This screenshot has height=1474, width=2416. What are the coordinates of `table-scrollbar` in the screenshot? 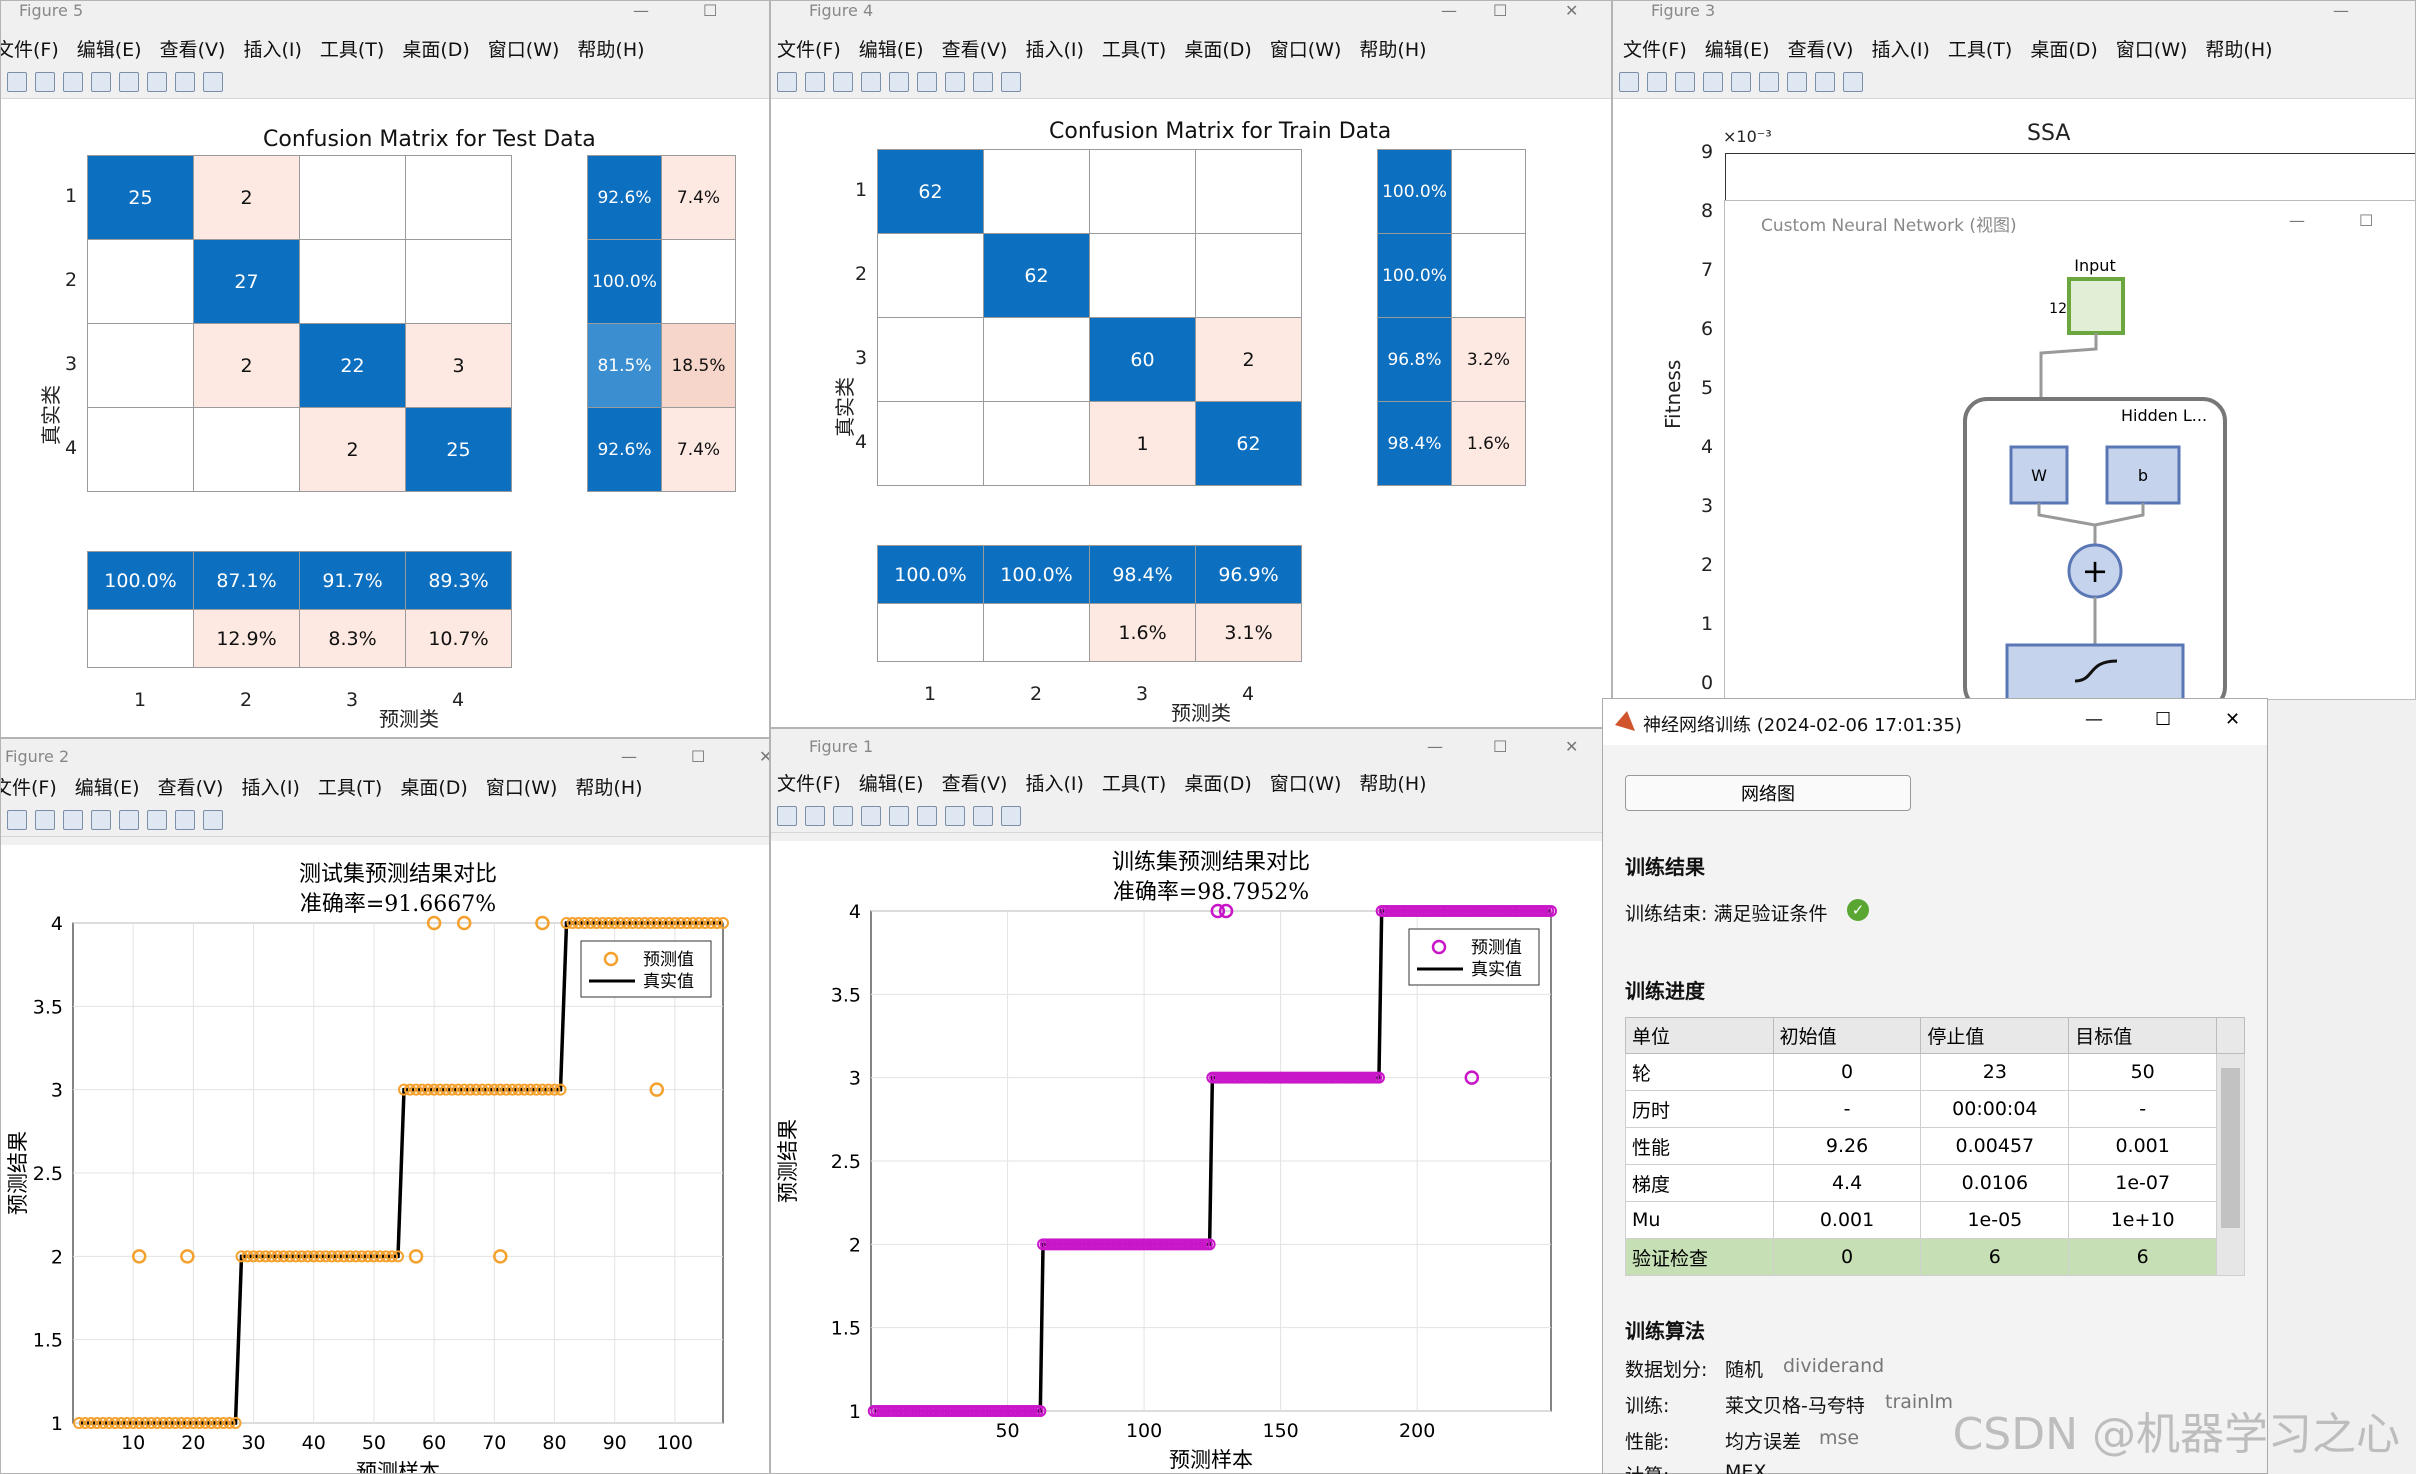 It's located at (2230, 1164).